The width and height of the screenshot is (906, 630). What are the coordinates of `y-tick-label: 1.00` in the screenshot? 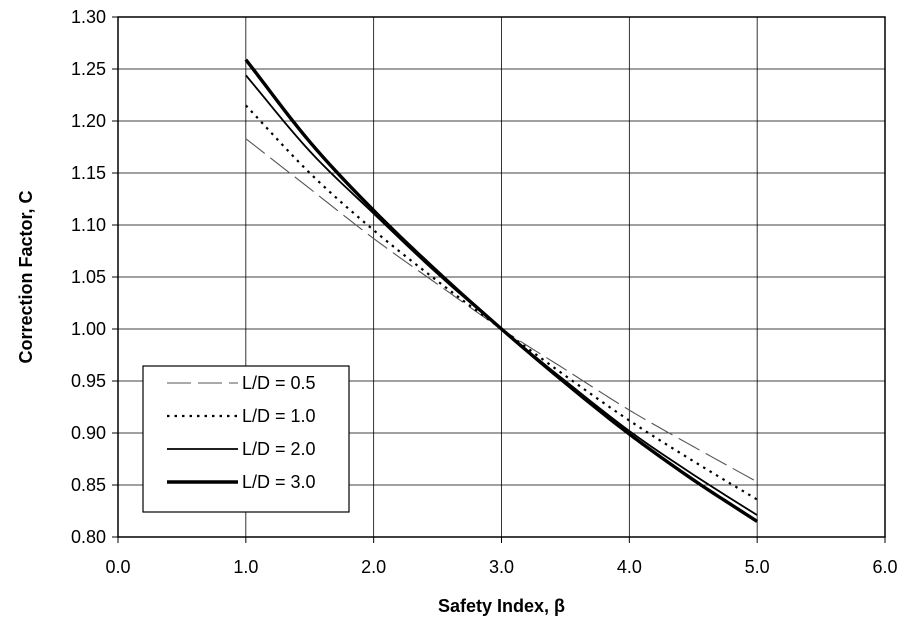 It's located at (88, 329).